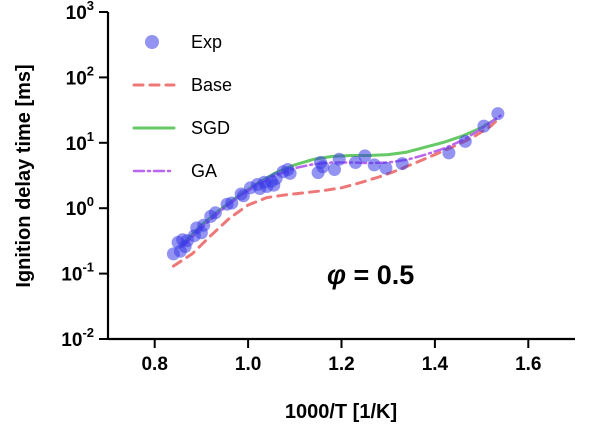  Describe the element at coordinates (80, 207) in the screenshot. I see `y-tick-label: 10⁰` at that location.